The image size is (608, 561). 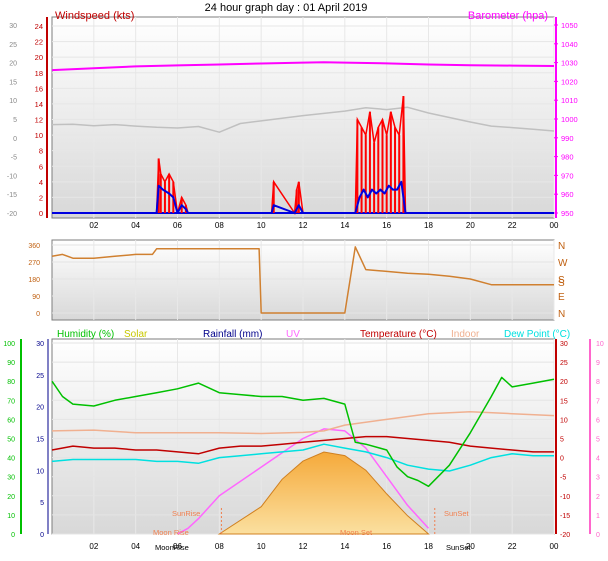 What do you see at coordinates (561, 314) in the screenshot?
I see `compass-tick-label: N` at bounding box center [561, 314].